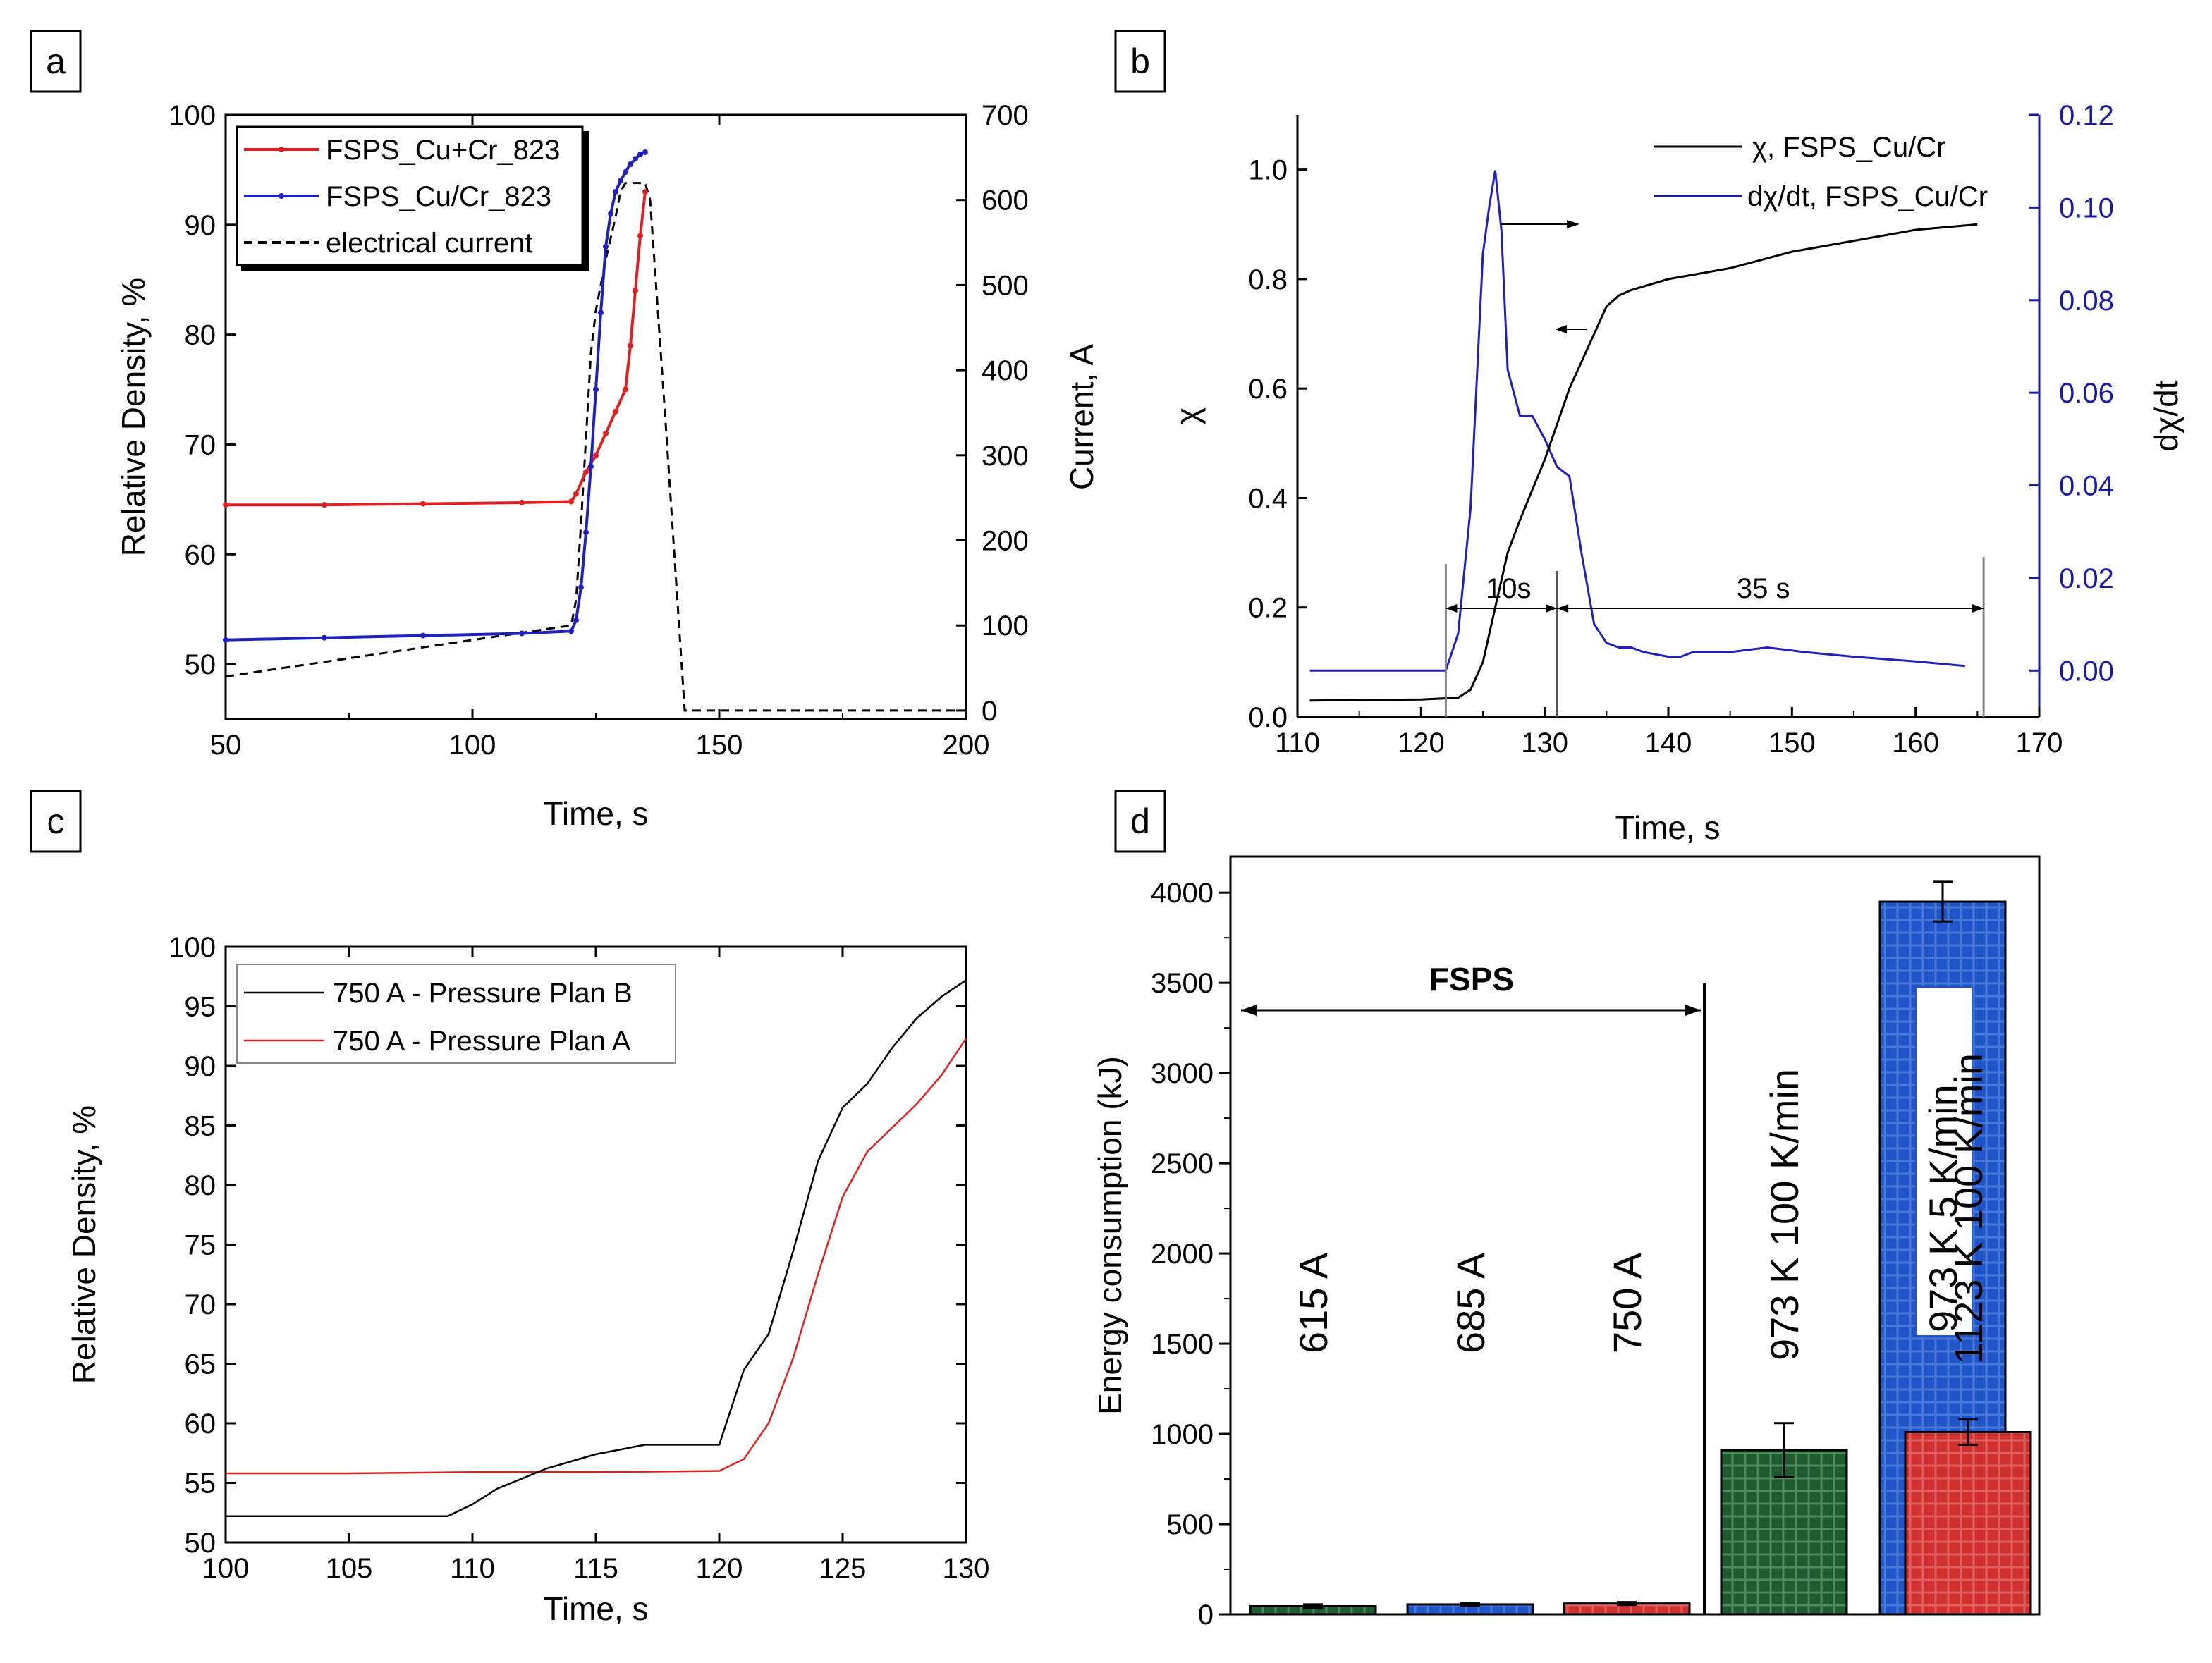 This screenshot has width=2212, height=1663. Describe the element at coordinates (1182, 1435) in the screenshot. I see `y-tick-label: 1000` at that location.